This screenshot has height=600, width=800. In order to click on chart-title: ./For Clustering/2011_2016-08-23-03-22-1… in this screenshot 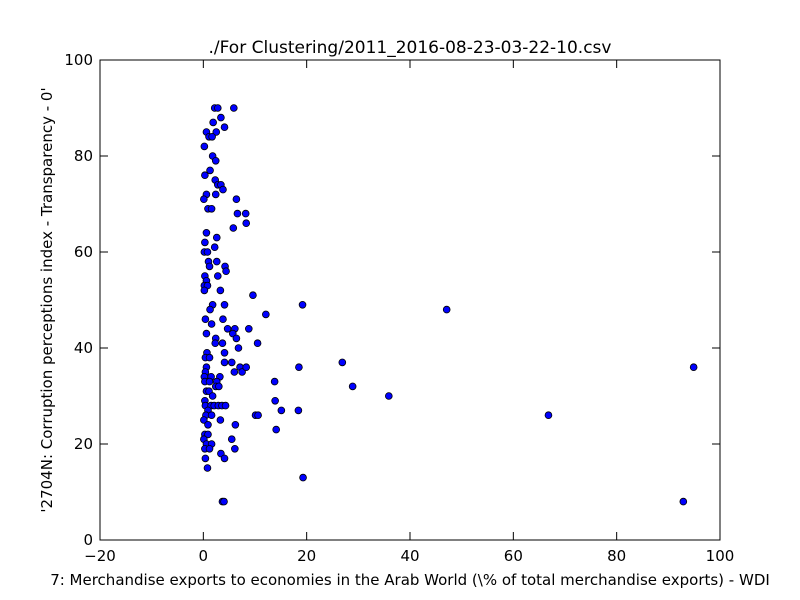, I will do `click(410, 48)`.